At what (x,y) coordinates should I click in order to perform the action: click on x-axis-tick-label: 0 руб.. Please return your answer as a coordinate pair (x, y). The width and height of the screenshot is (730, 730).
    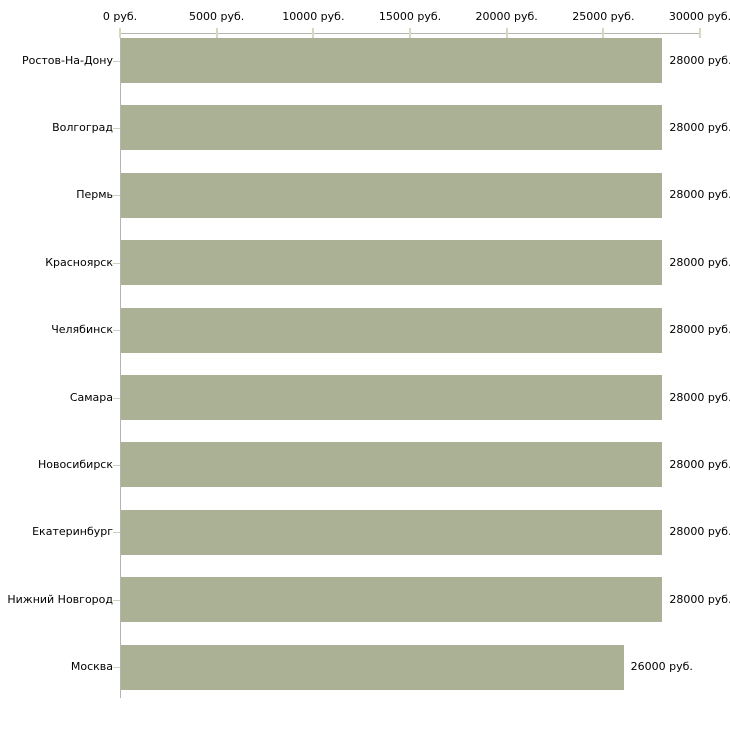
    Looking at the image, I should click on (120, 16).